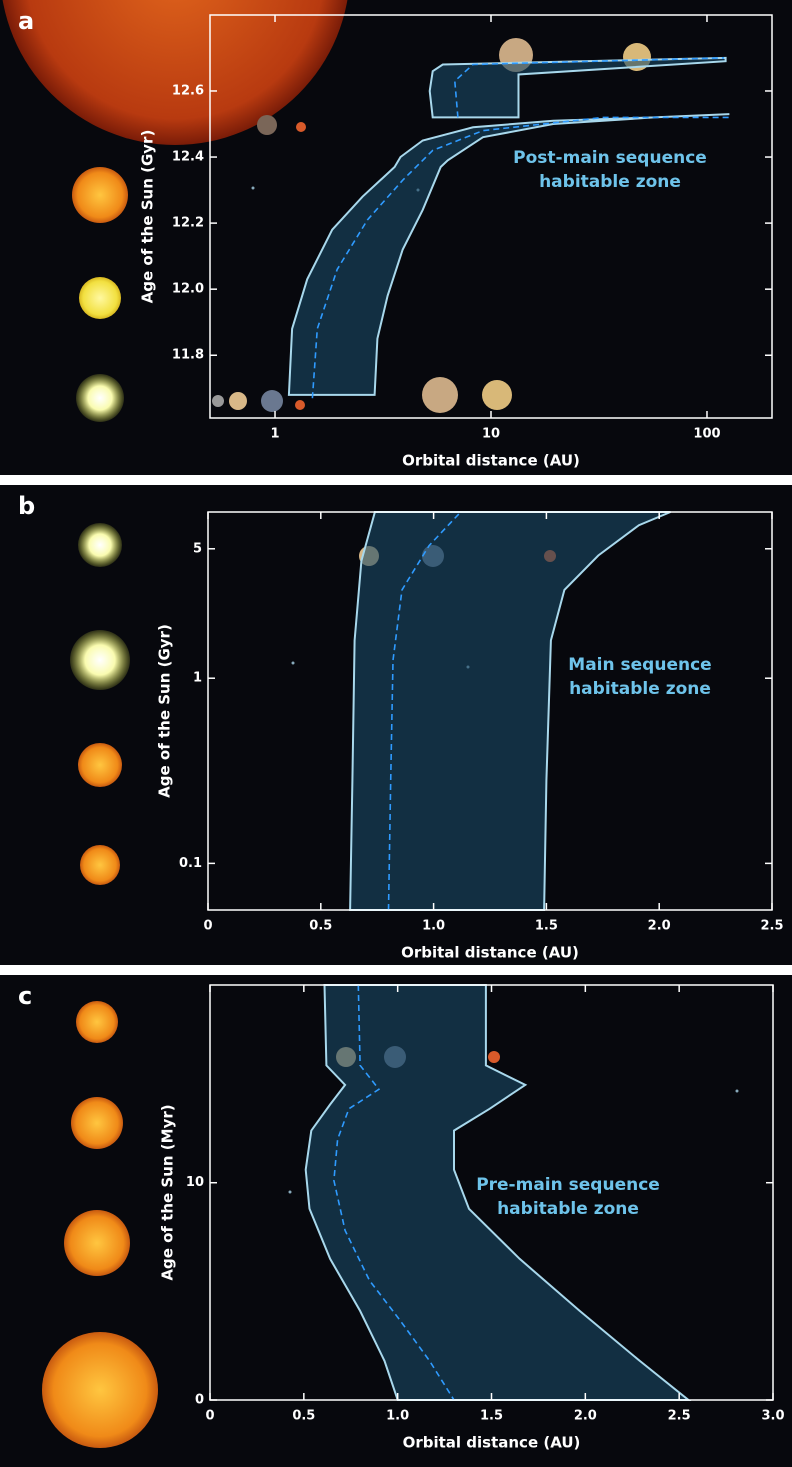 Image resolution: width=792 pixels, height=1467 pixels. What do you see at coordinates (188, 157) in the screenshot?
I see `y-tick-label: 12.4` at bounding box center [188, 157].